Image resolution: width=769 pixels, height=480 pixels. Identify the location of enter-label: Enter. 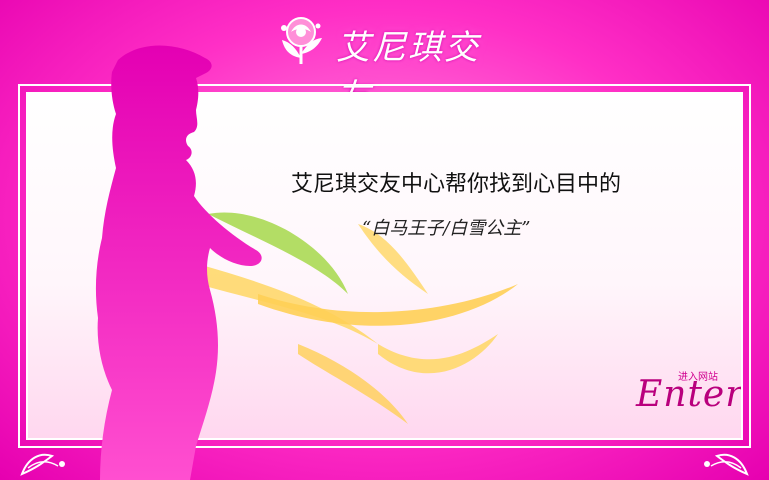
(689, 394).